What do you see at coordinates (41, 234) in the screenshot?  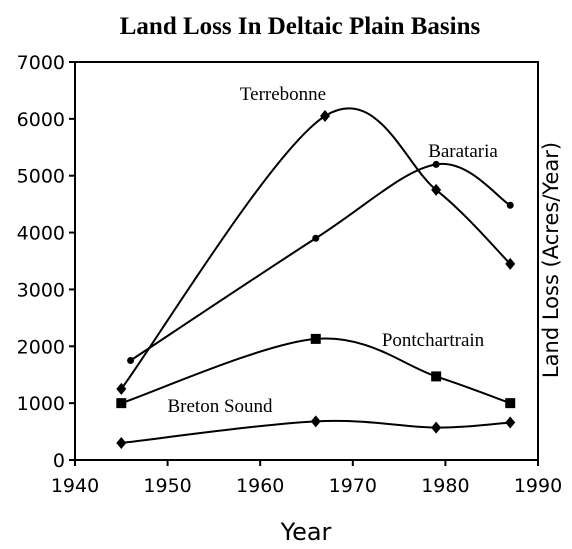 I see `y-tick-label: 4000` at bounding box center [41, 234].